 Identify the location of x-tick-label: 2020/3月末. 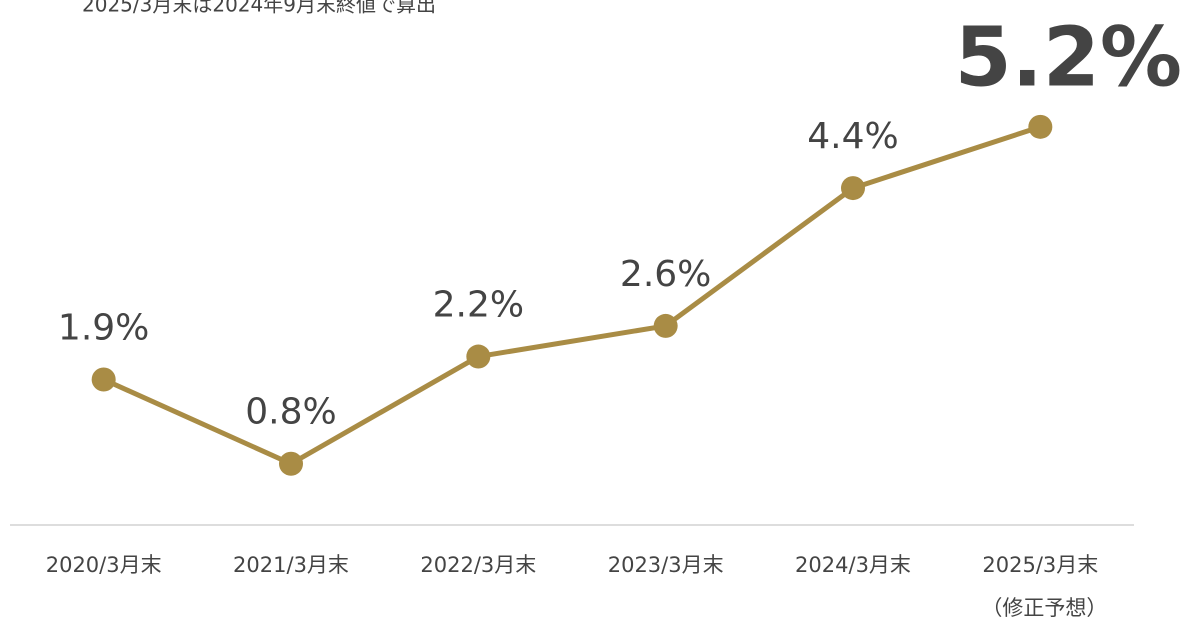
(104, 565).